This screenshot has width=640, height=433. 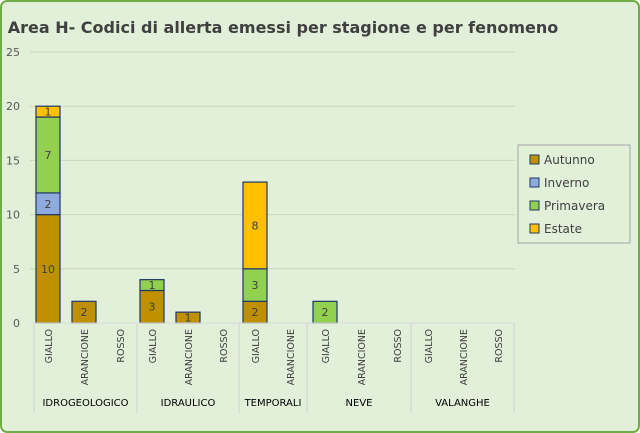 What do you see at coordinates (16, 269) in the screenshot?
I see `y-tick-label: 5` at bounding box center [16, 269].